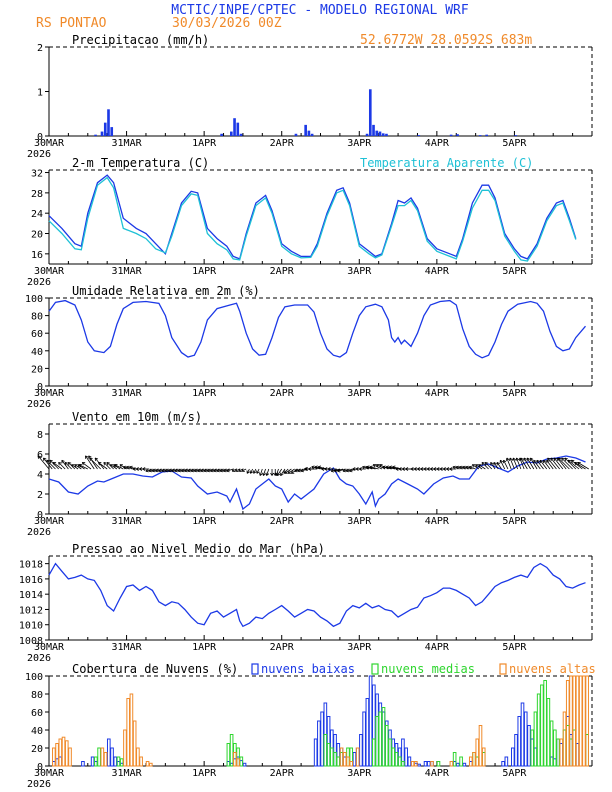 The width and height of the screenshot is (612, 792). Describe the element at coordinates (282, 271) in the screenshot. I see `x-tick-label: 2APR` at that location.